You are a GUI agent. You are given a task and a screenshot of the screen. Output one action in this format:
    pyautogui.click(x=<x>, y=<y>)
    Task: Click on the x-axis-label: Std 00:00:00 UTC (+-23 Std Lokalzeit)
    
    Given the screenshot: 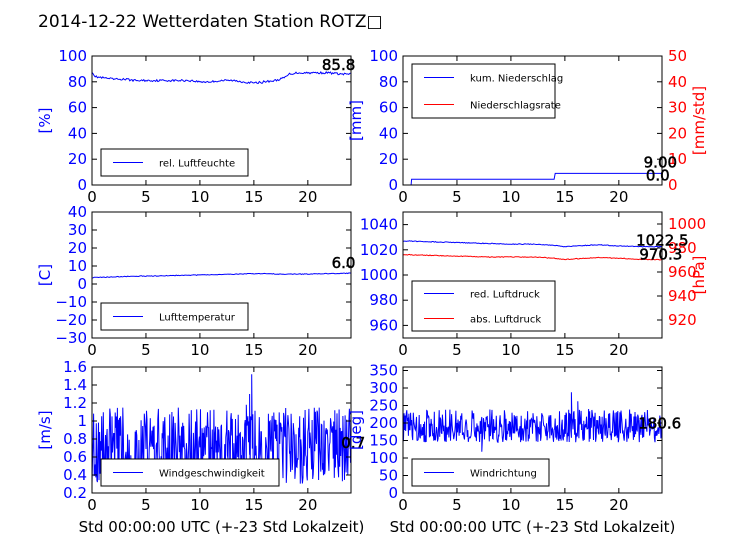 What is the action you would take?
    pyautogui.click(x=222, y=527)
    